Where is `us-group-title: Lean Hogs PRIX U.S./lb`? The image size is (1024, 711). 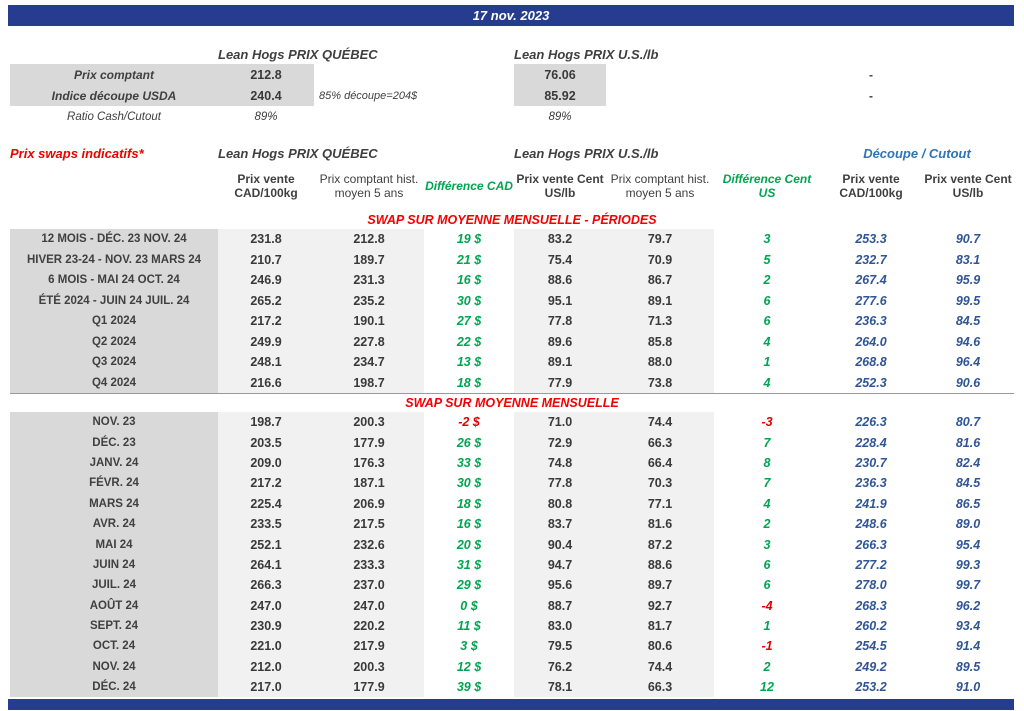
us-group-title: Lean Hogs PRIX U.S./lb is located at coordinates (586, 153).